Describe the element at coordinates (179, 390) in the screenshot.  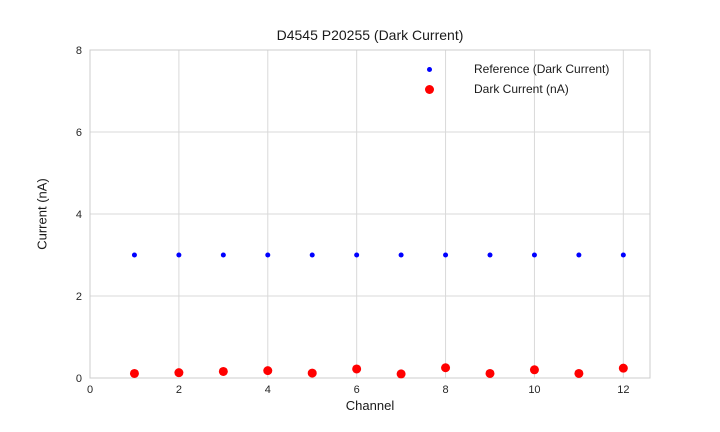
I see `x-tick-label: 2` at that location.